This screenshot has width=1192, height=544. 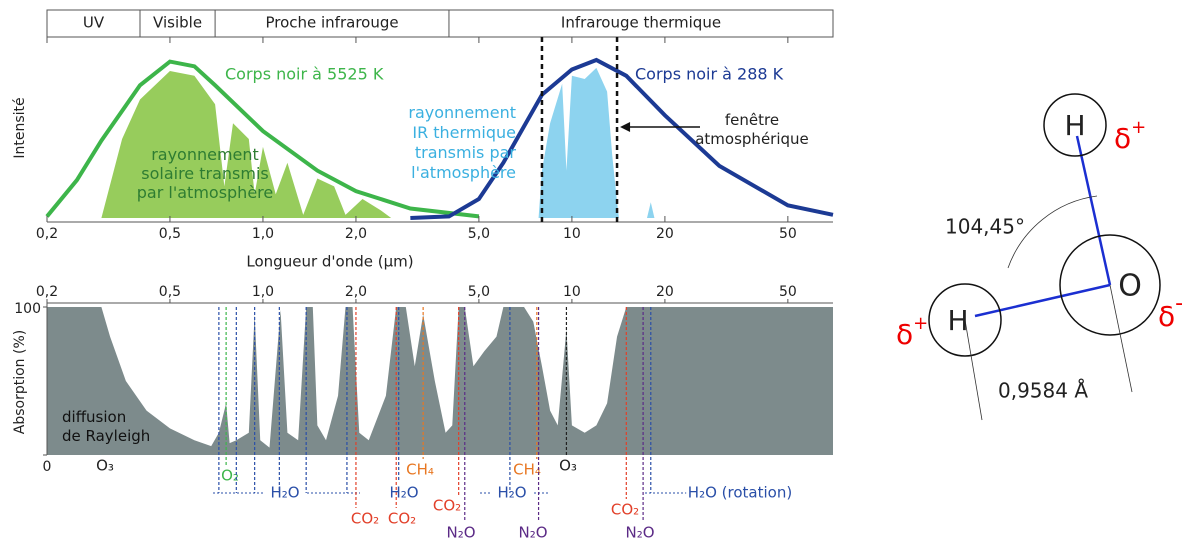 I want to click on charge: δ-, so click(x=1170, y=312).